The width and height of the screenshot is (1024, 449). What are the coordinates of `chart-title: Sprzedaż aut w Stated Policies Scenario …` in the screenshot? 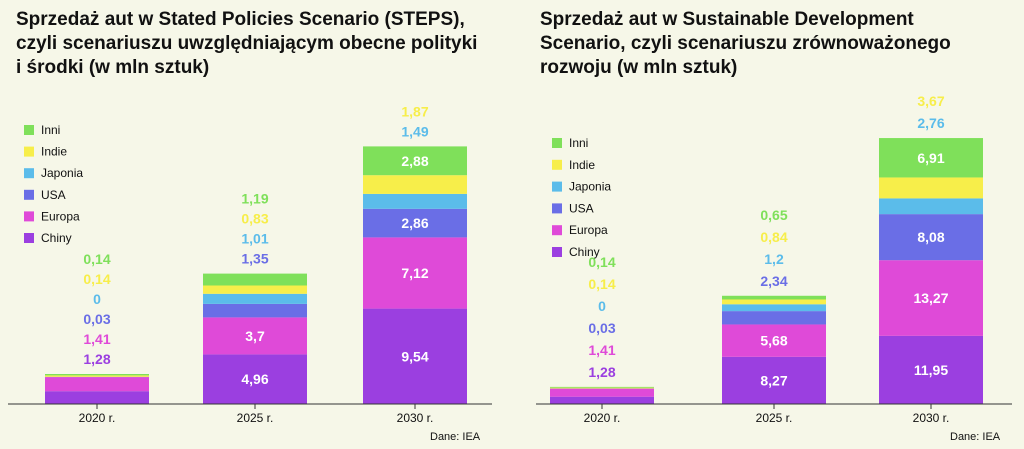 It's located at (247, 43).